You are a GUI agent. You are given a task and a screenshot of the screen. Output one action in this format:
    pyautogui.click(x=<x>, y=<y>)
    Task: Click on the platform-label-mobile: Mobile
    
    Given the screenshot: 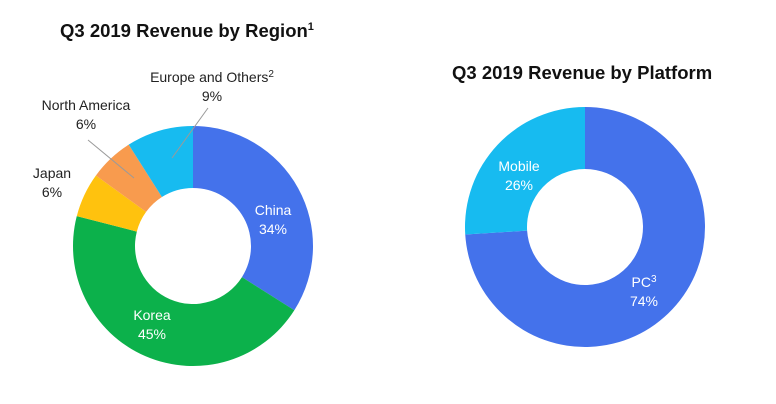 What is the action you would take?
    pyautogui.click(x=518, y=166)
    